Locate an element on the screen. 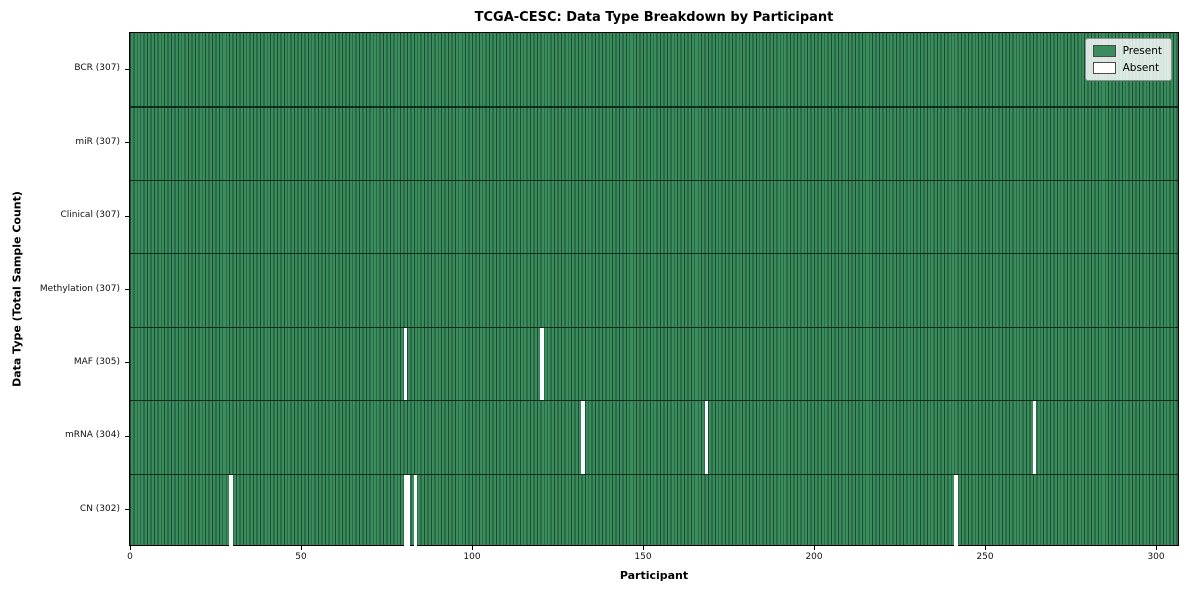 This screenshot has height=600, width=1200. legend-item-absent: Absent is located at coordinates (1127, 68).